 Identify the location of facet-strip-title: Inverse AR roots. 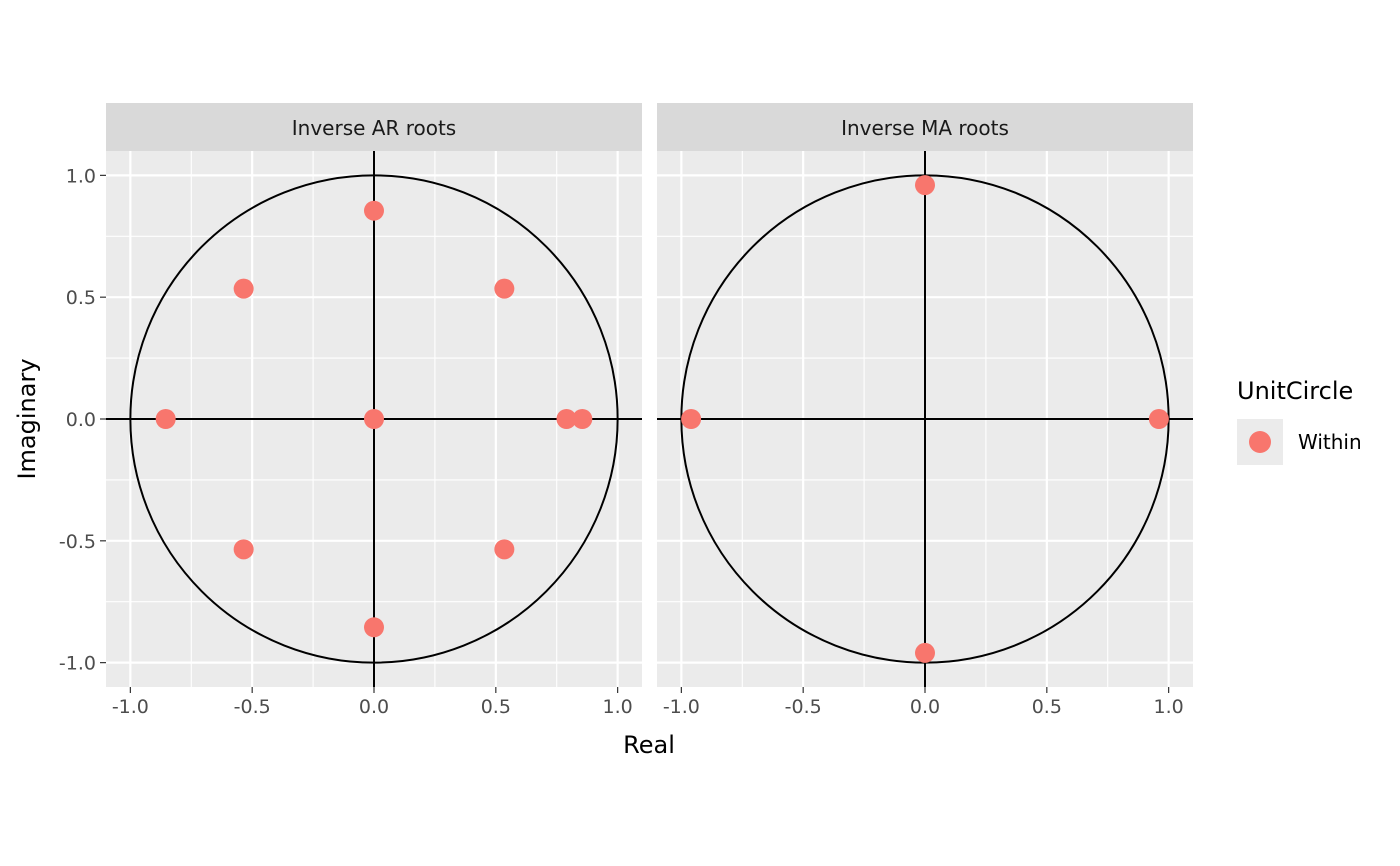
(374, 128).